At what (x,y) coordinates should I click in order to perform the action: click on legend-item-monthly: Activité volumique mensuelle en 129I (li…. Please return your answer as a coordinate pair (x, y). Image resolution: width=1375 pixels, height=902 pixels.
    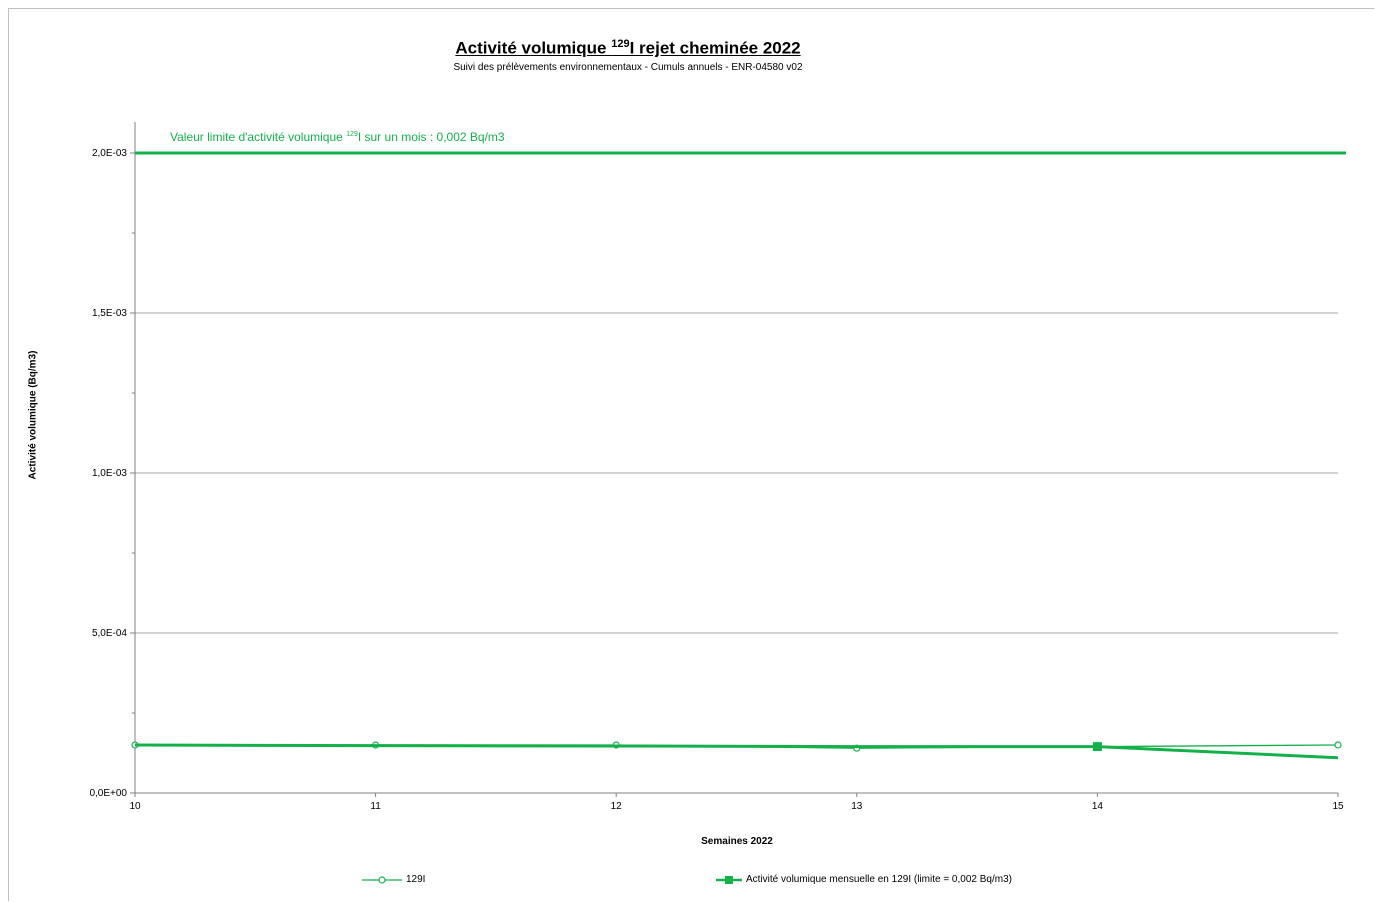
    Looking at the image, I should click on (864, 879).